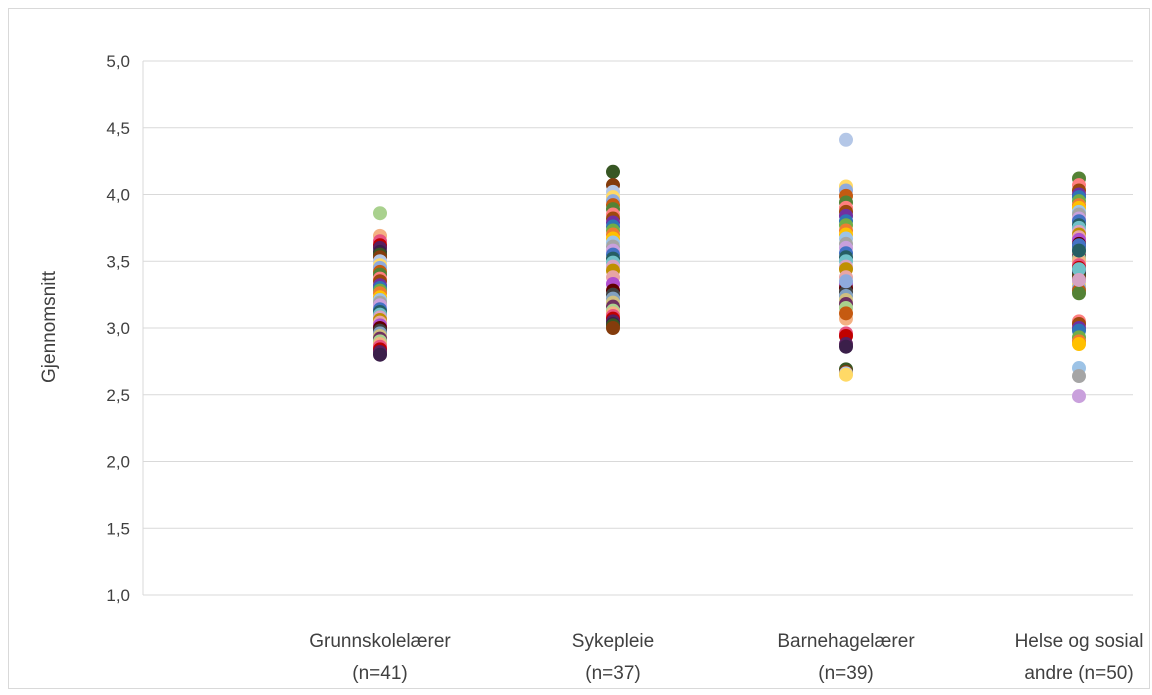 The height and width of the screenshot is (695, 1152). What do you see at coordinates (612, 673) in the screenshot?
I see `x-category-label-sub: (n=37)` at bounding box center [612, 673].